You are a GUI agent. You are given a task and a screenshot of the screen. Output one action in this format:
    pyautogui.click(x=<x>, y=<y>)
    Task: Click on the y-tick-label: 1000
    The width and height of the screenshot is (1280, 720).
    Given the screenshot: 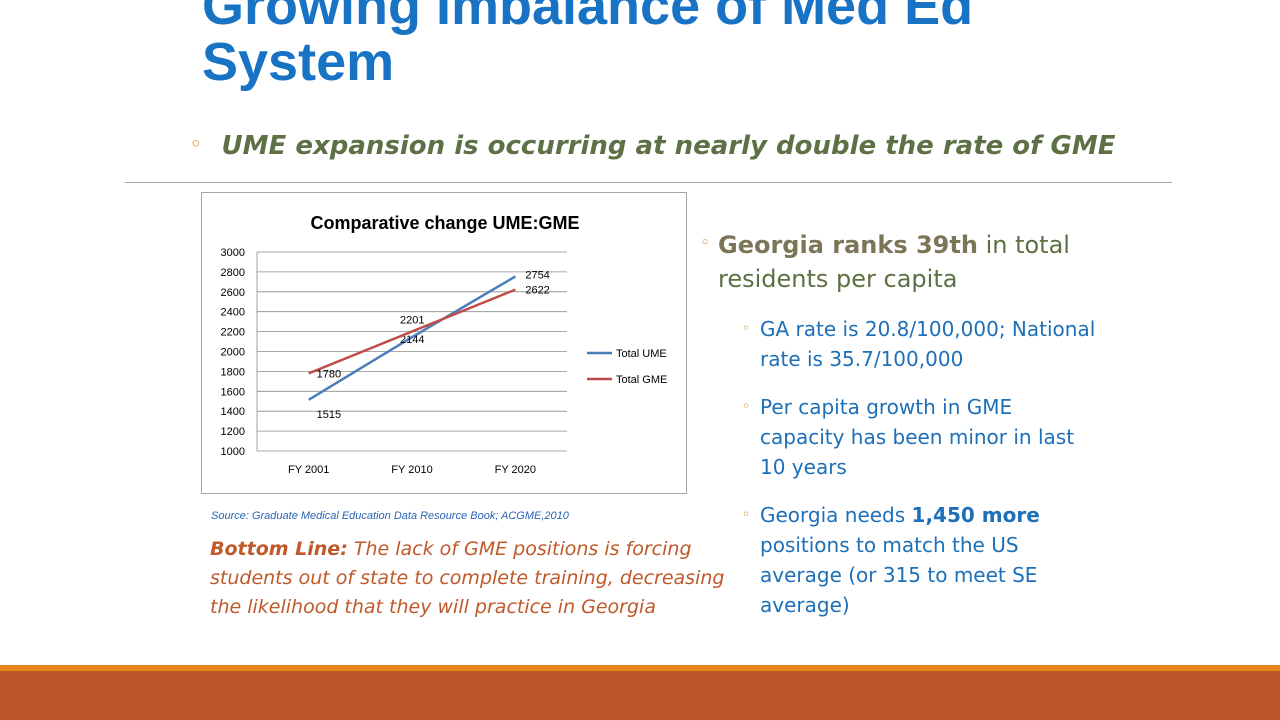 What is the action you would take?
    pyautogui.click(x=233, y=452)
    